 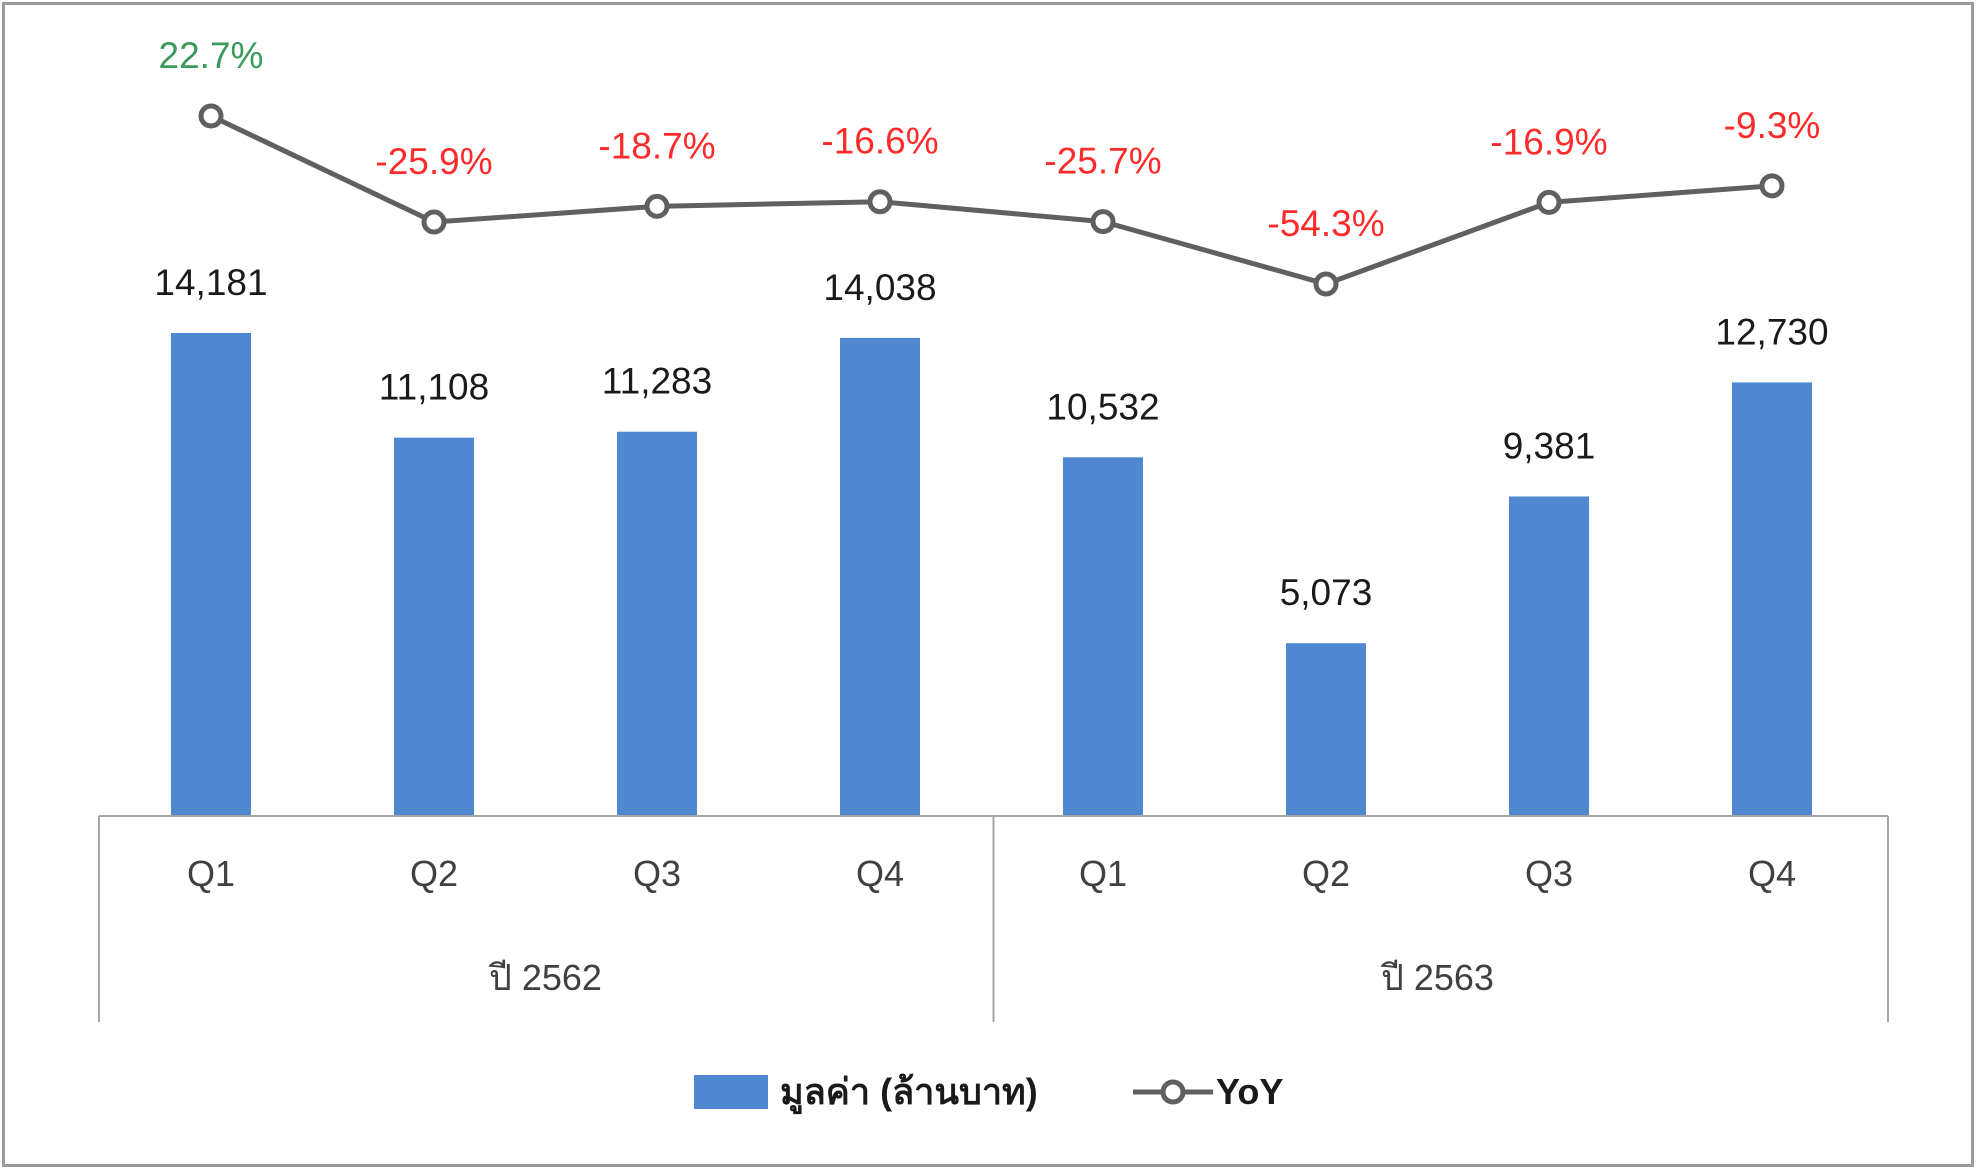 What do you see at coordinates (545, 977) in the screenshot?
I see `group-label: ปี 2562` at bounding box center [545, 977].